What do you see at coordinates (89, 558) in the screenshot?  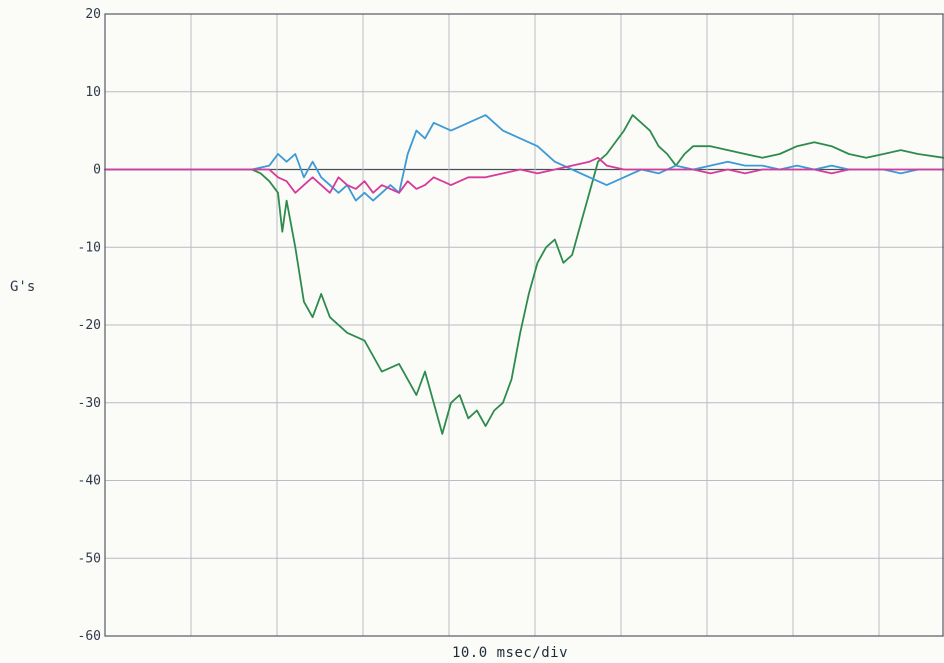 I see `y-tick-label: -50` at bounding box center [89, 558].